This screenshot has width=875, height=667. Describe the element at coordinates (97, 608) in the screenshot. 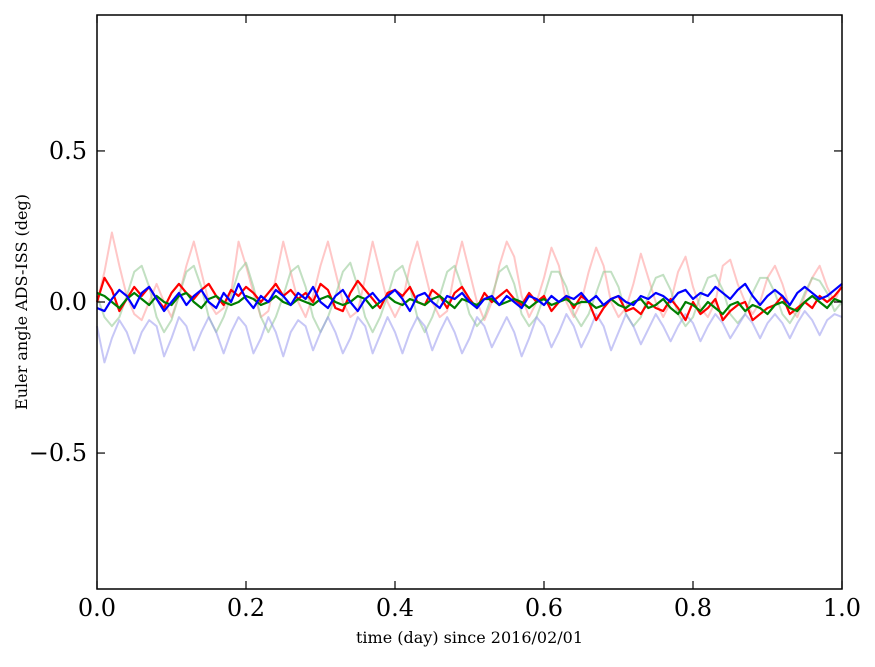

I see `x-tick-label: 0.0` at that location.